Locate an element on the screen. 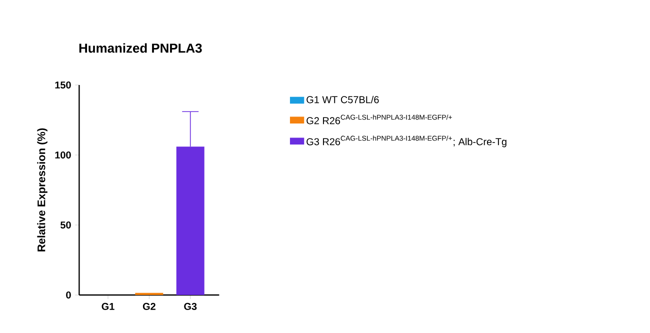  chart-title: Humanized PNPLA3 is located at coordinates (140, 48).